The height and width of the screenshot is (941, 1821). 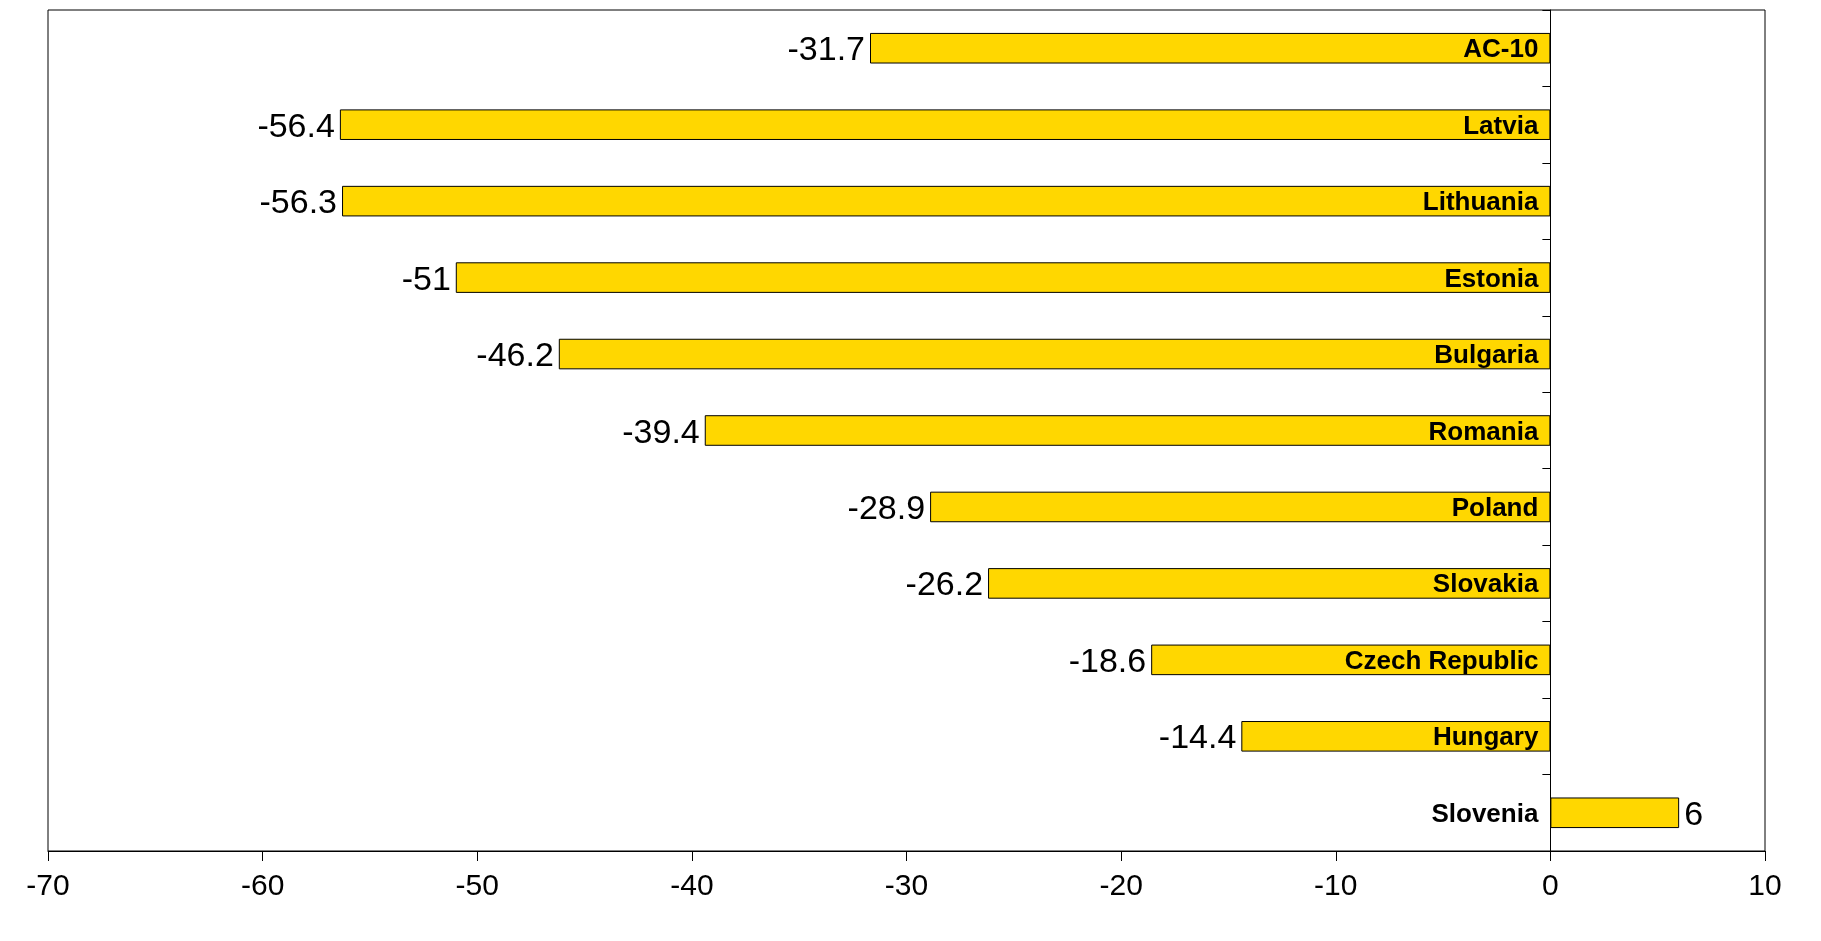 I want to click on x-tick-label: 10, so click(x=1765, y=884).